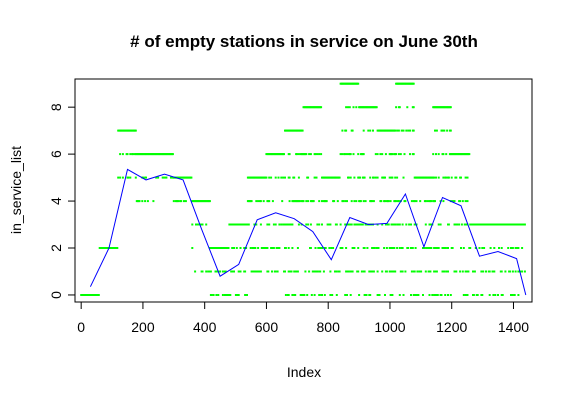 The image size is (573, 401). Describe the element at coordinates (56, 295) in the screenshot. I see `y-tick-label: 0` at that location.